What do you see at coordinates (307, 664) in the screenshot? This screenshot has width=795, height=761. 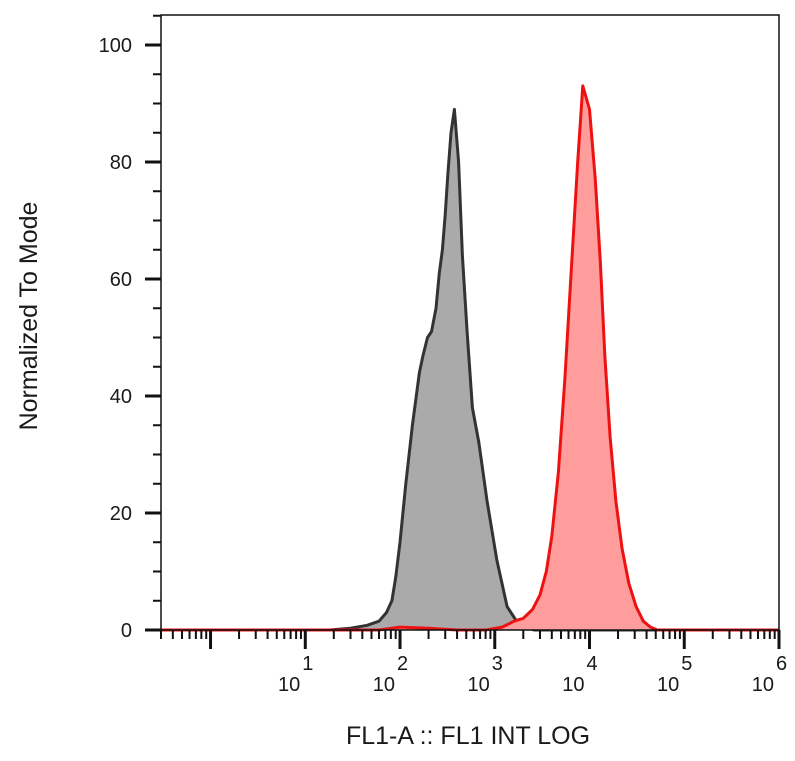 I see `x-tick-label-exponent: 1` at bounding box center [307, 664].